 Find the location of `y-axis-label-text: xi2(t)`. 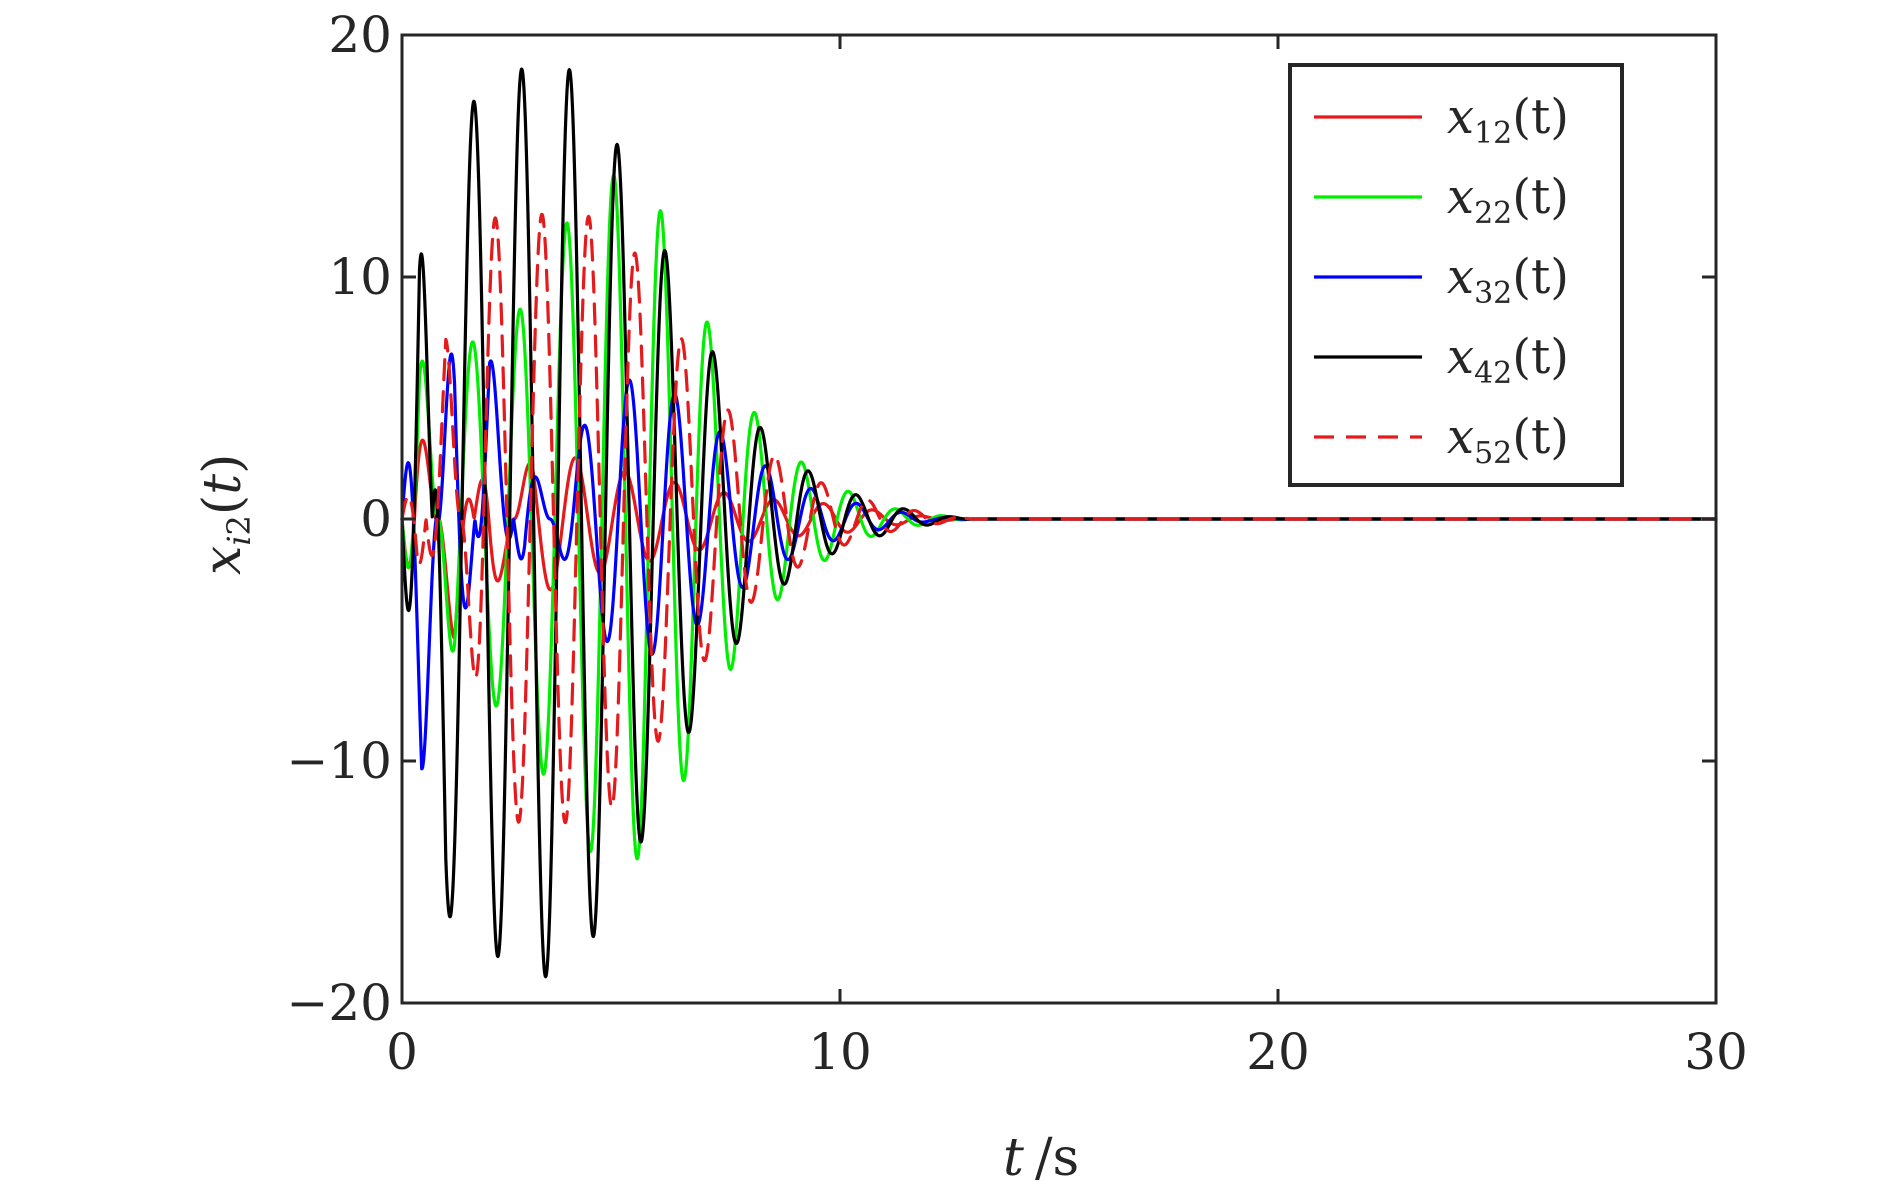

y-axis-label-text: xi2(t) is located at coordinates (225, 514).